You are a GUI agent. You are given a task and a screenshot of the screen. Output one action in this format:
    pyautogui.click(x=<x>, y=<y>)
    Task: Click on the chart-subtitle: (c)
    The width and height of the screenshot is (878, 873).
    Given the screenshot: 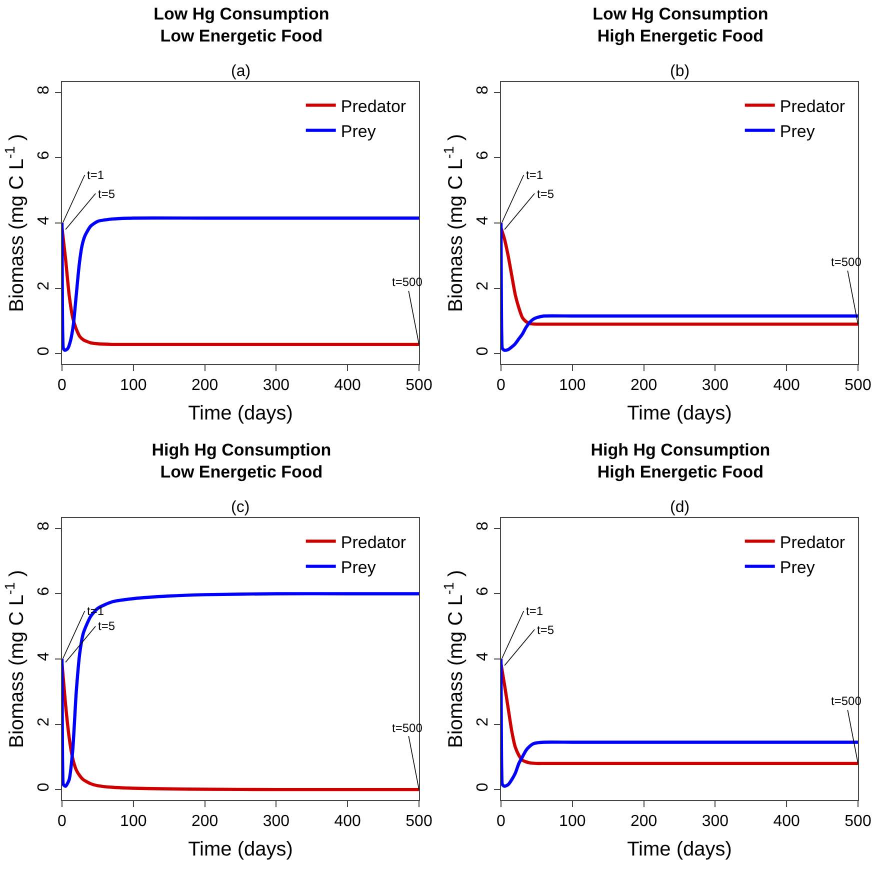 What is the action you would take?
    pyautogui.click(x=240, y=507)
    